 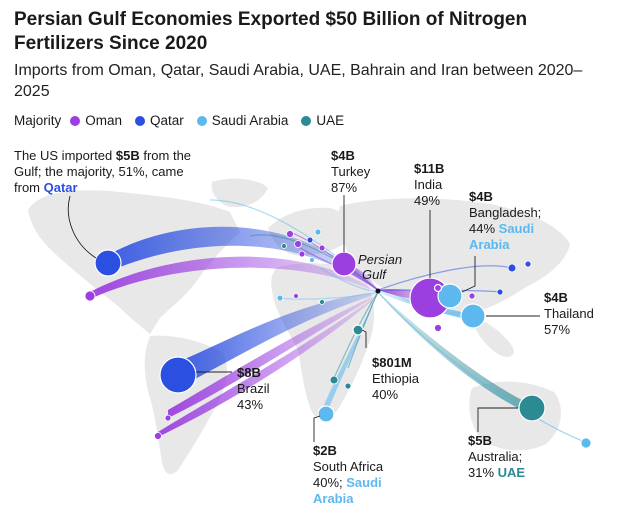 I want to click on annotation-australia-pct: 31%, so click(x=481, y=472).